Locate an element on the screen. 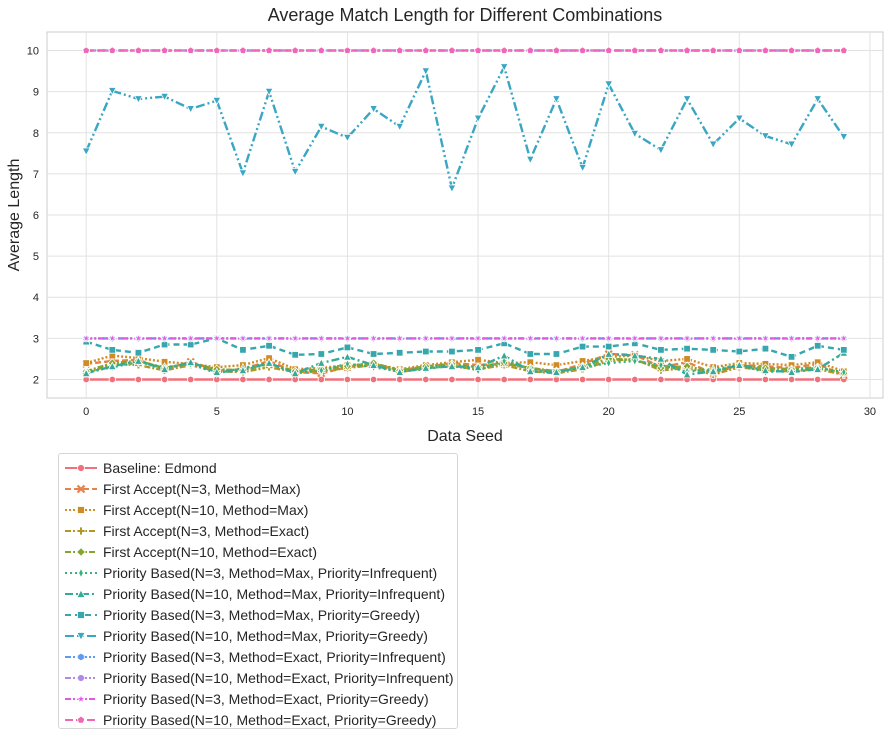 The height and width of the screenshot is (737, 890). y-tick-label: 7 is located at coordinates (36, 175).